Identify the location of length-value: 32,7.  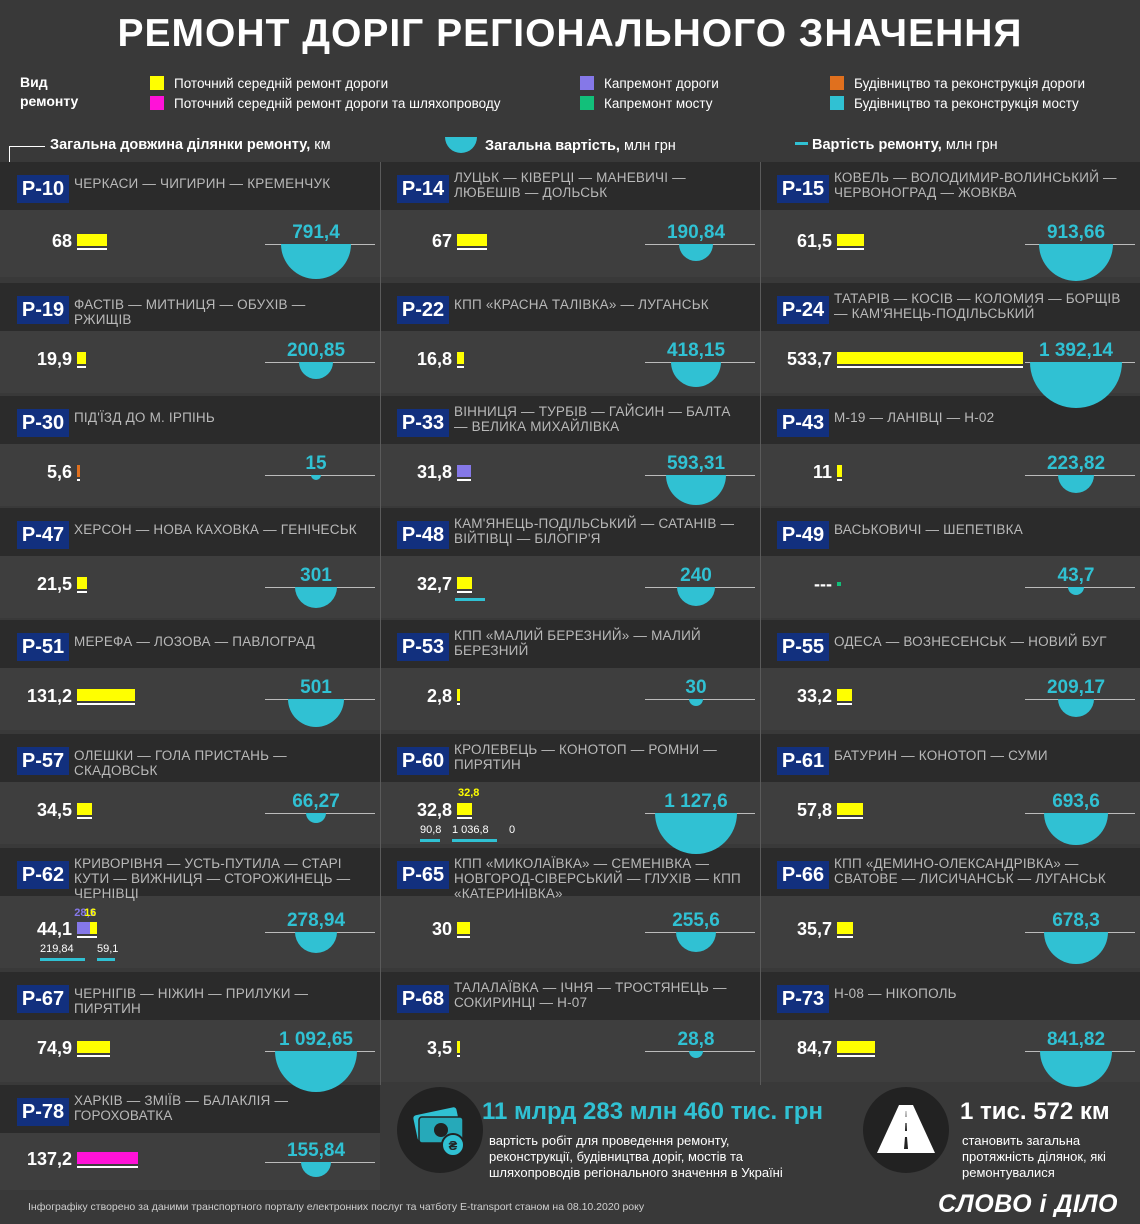
(434, 584).